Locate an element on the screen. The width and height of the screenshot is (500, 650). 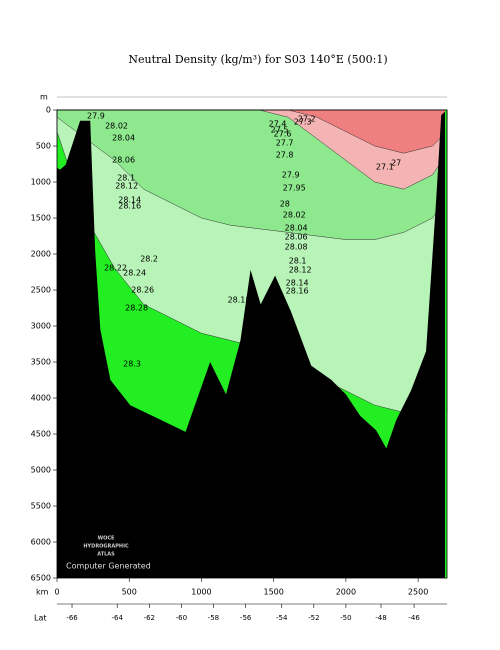
lat-label: Lat is located at coordinates (40, 618).